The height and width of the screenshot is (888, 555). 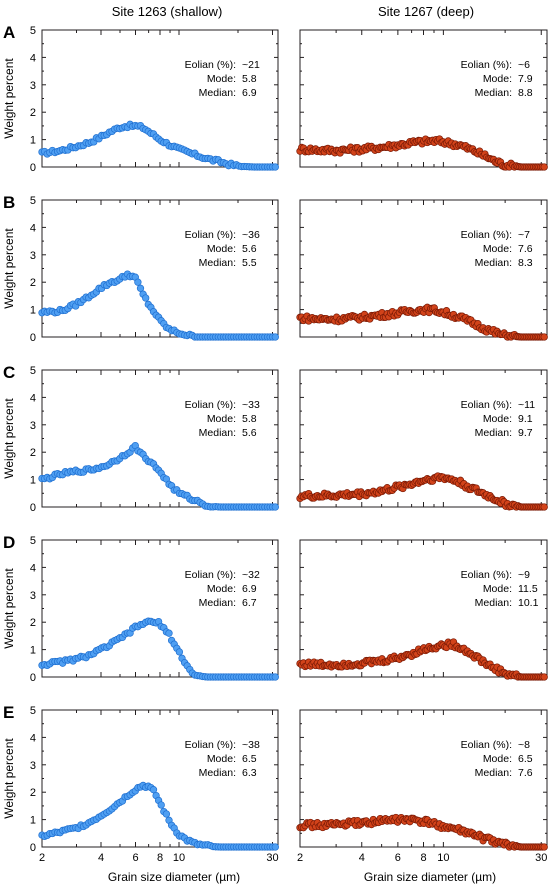 I want to click on panel-letter: E, so click(x=8, y=712).